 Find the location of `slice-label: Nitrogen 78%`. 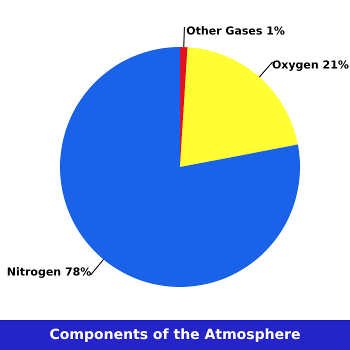

slice-label: Nitrogen 78% is located at coordinates (49, 271).